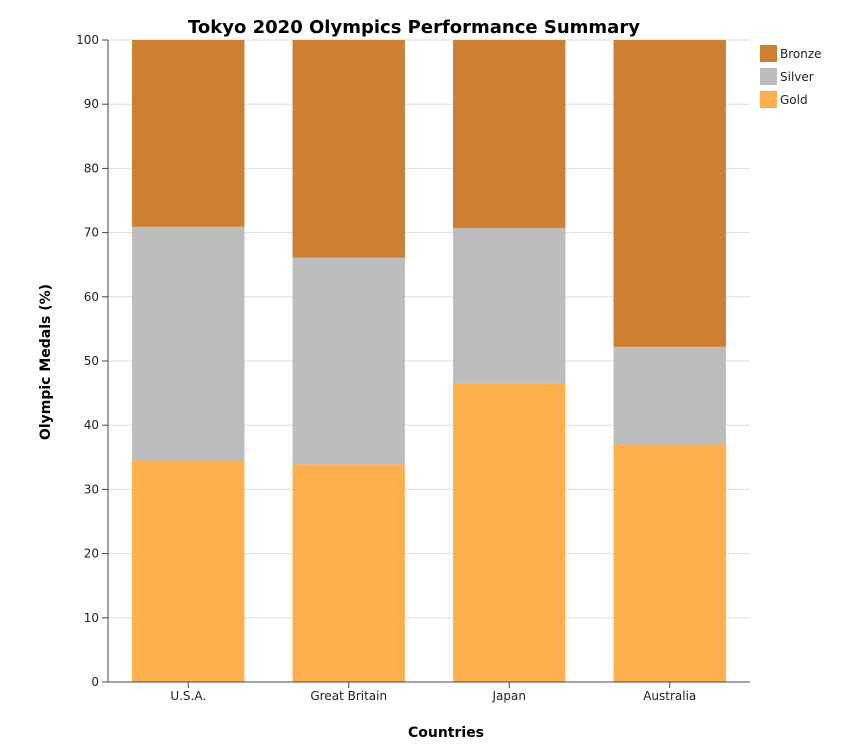 Image resolution: width=859 pixels, height=753 pixels. What do you see at coordinates (87, 40) in the screenshot?
I see `y-tick-label: 100` at bounding box center [87, 40].